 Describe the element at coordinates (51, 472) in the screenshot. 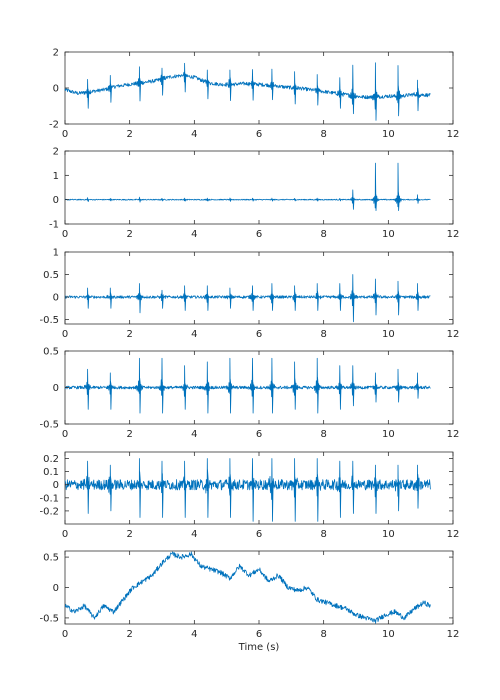

I see `y-tick-label: 0.1` at that location.